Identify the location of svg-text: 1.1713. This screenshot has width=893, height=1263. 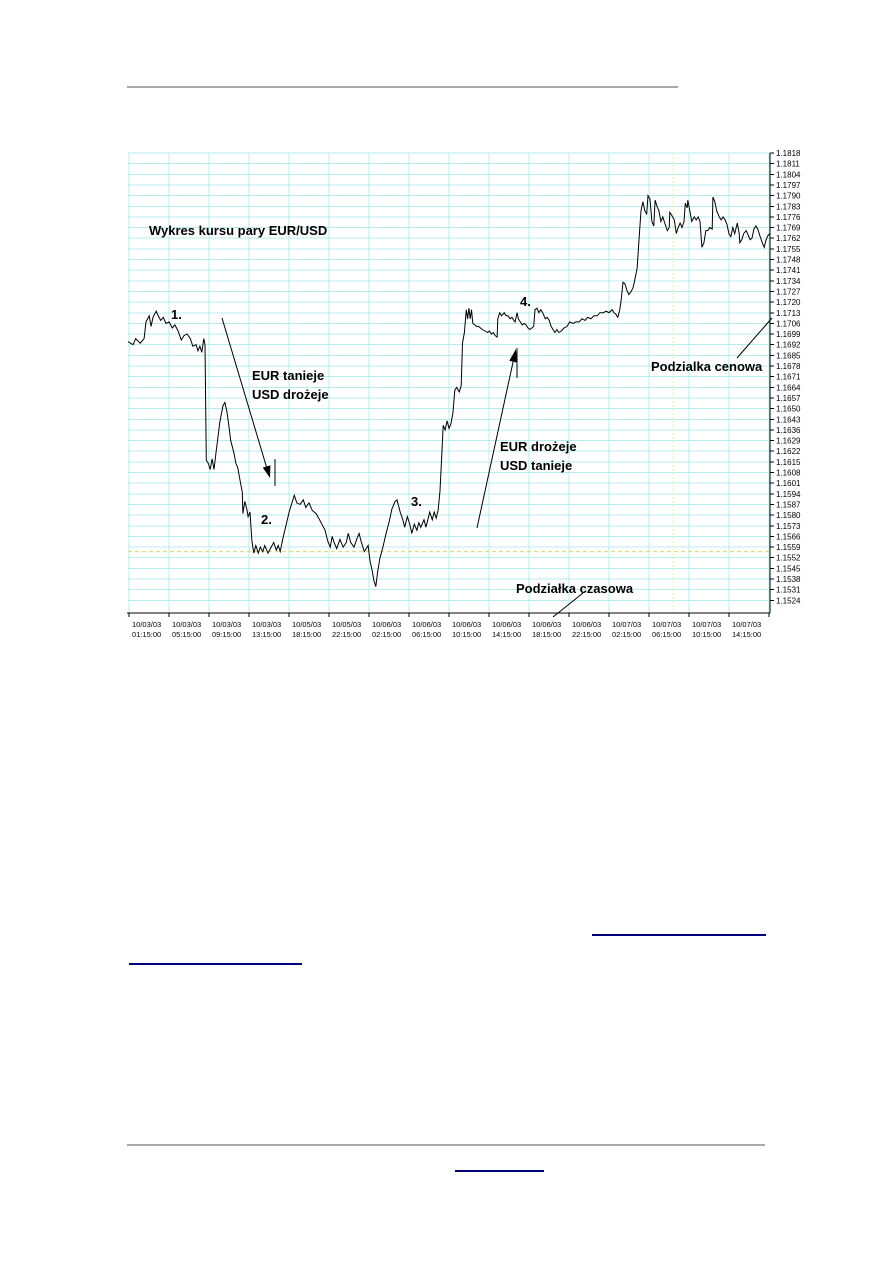
(788, 313).